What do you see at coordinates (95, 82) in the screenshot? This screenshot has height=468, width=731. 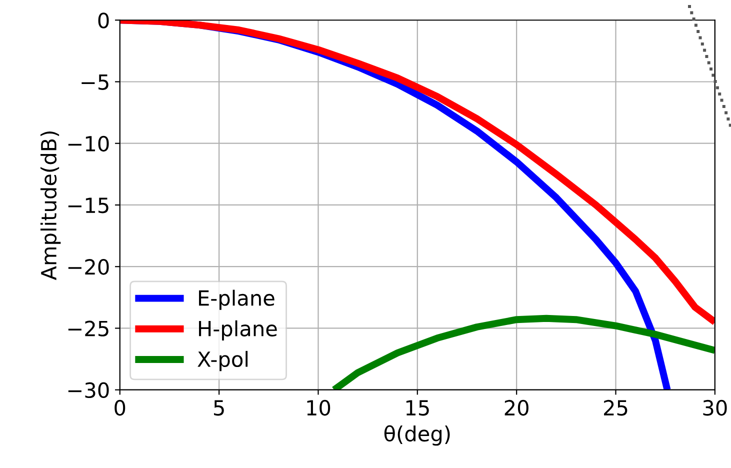 I see `y-tick-label: −5` at bounding box center [95, 82].